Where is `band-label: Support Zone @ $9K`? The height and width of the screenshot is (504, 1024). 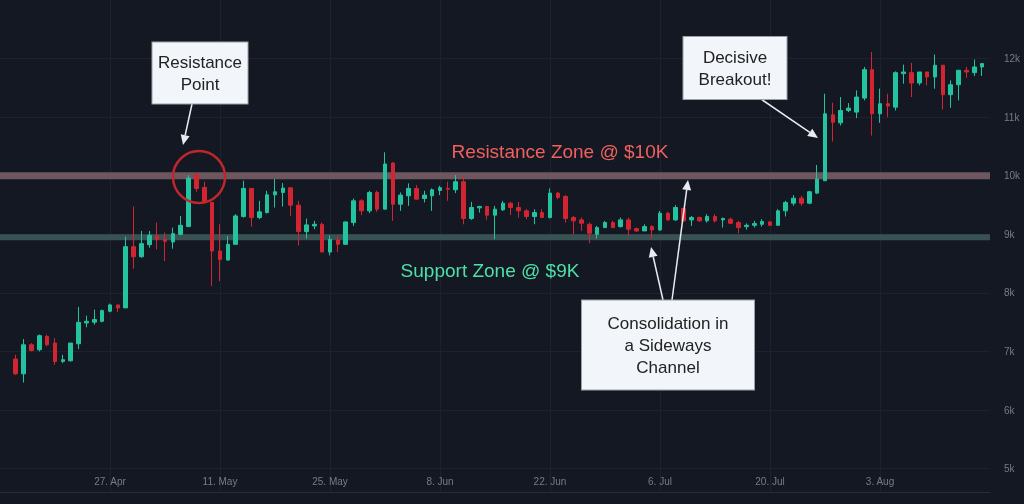
band-label: Support Zone @ $9K is located at coordinates (490, 271).